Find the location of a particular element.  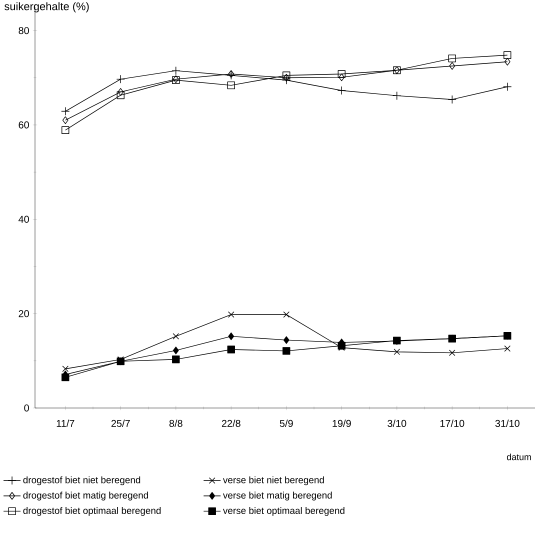

legend-label: verse biet optimaal beregend is located at coordinates (283, 511).